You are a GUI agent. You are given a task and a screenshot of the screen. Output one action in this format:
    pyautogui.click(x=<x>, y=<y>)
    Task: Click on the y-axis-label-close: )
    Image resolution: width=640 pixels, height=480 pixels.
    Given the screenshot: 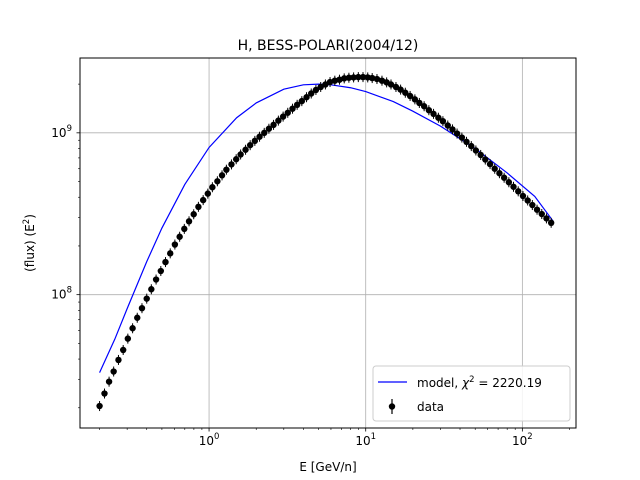 What is the action you would take?
    pyautogui.click(x=30, y=216)
    